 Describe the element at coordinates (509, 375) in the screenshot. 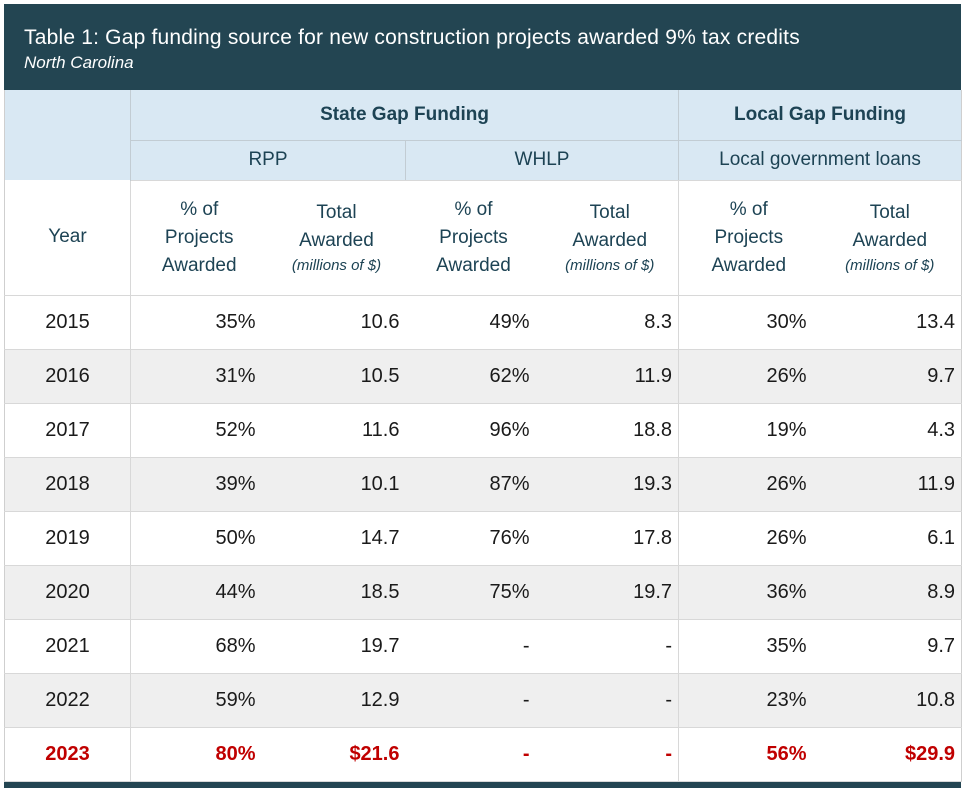

I see `whlp-pct-cell: 62%` at that location.